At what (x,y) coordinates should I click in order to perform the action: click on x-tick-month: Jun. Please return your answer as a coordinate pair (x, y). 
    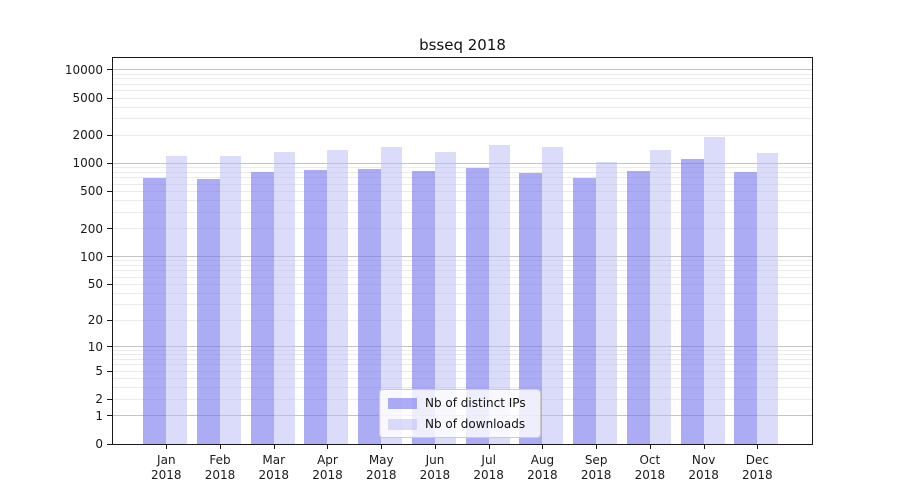
    Looking at the image, I should click on (435, 460).